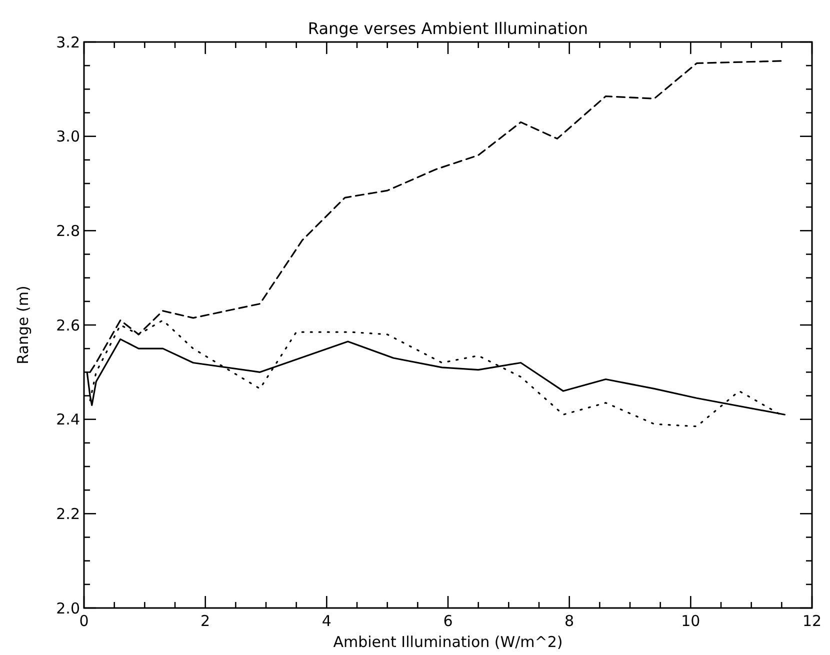 This screenshot has height=655, width=830. I want to click on x-tick-label: 12, so click(812, 621).